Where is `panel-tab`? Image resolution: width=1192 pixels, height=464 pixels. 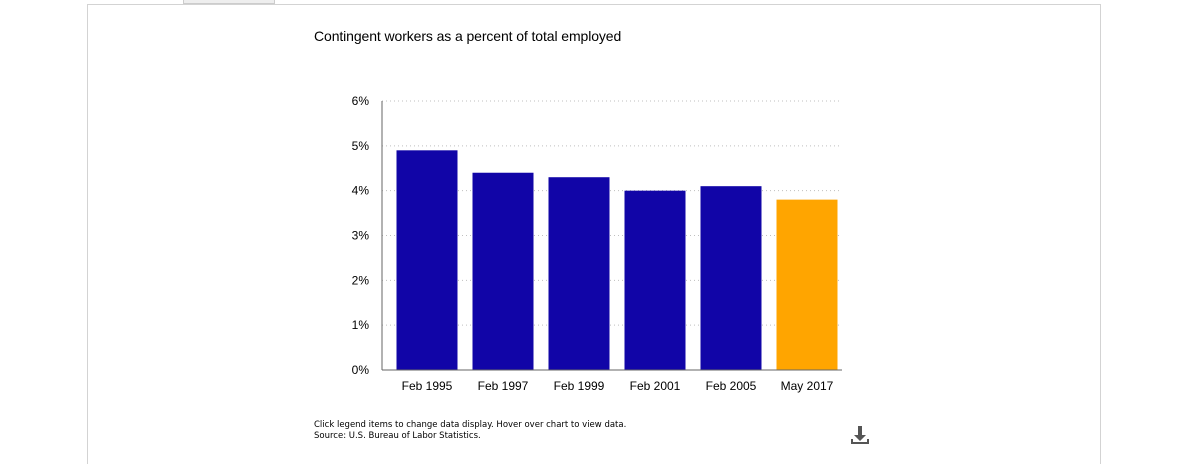
panel-tab is located at coordinates (229, 2).